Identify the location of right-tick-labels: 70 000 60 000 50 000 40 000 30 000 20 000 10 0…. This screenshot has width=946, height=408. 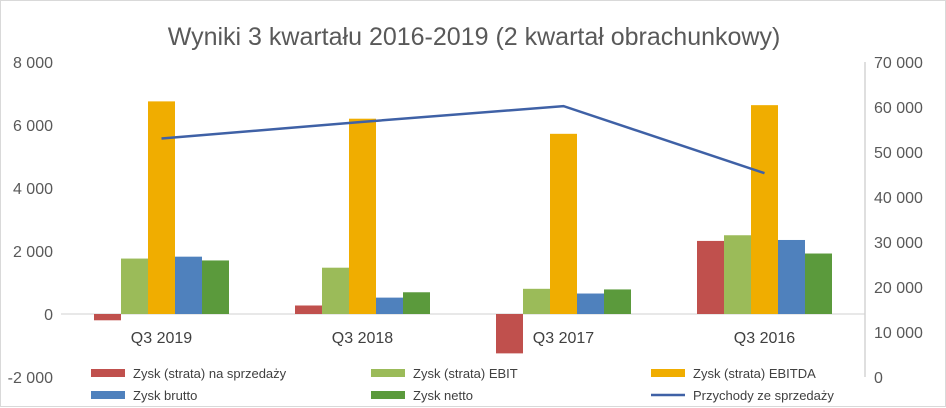
(898, 221).